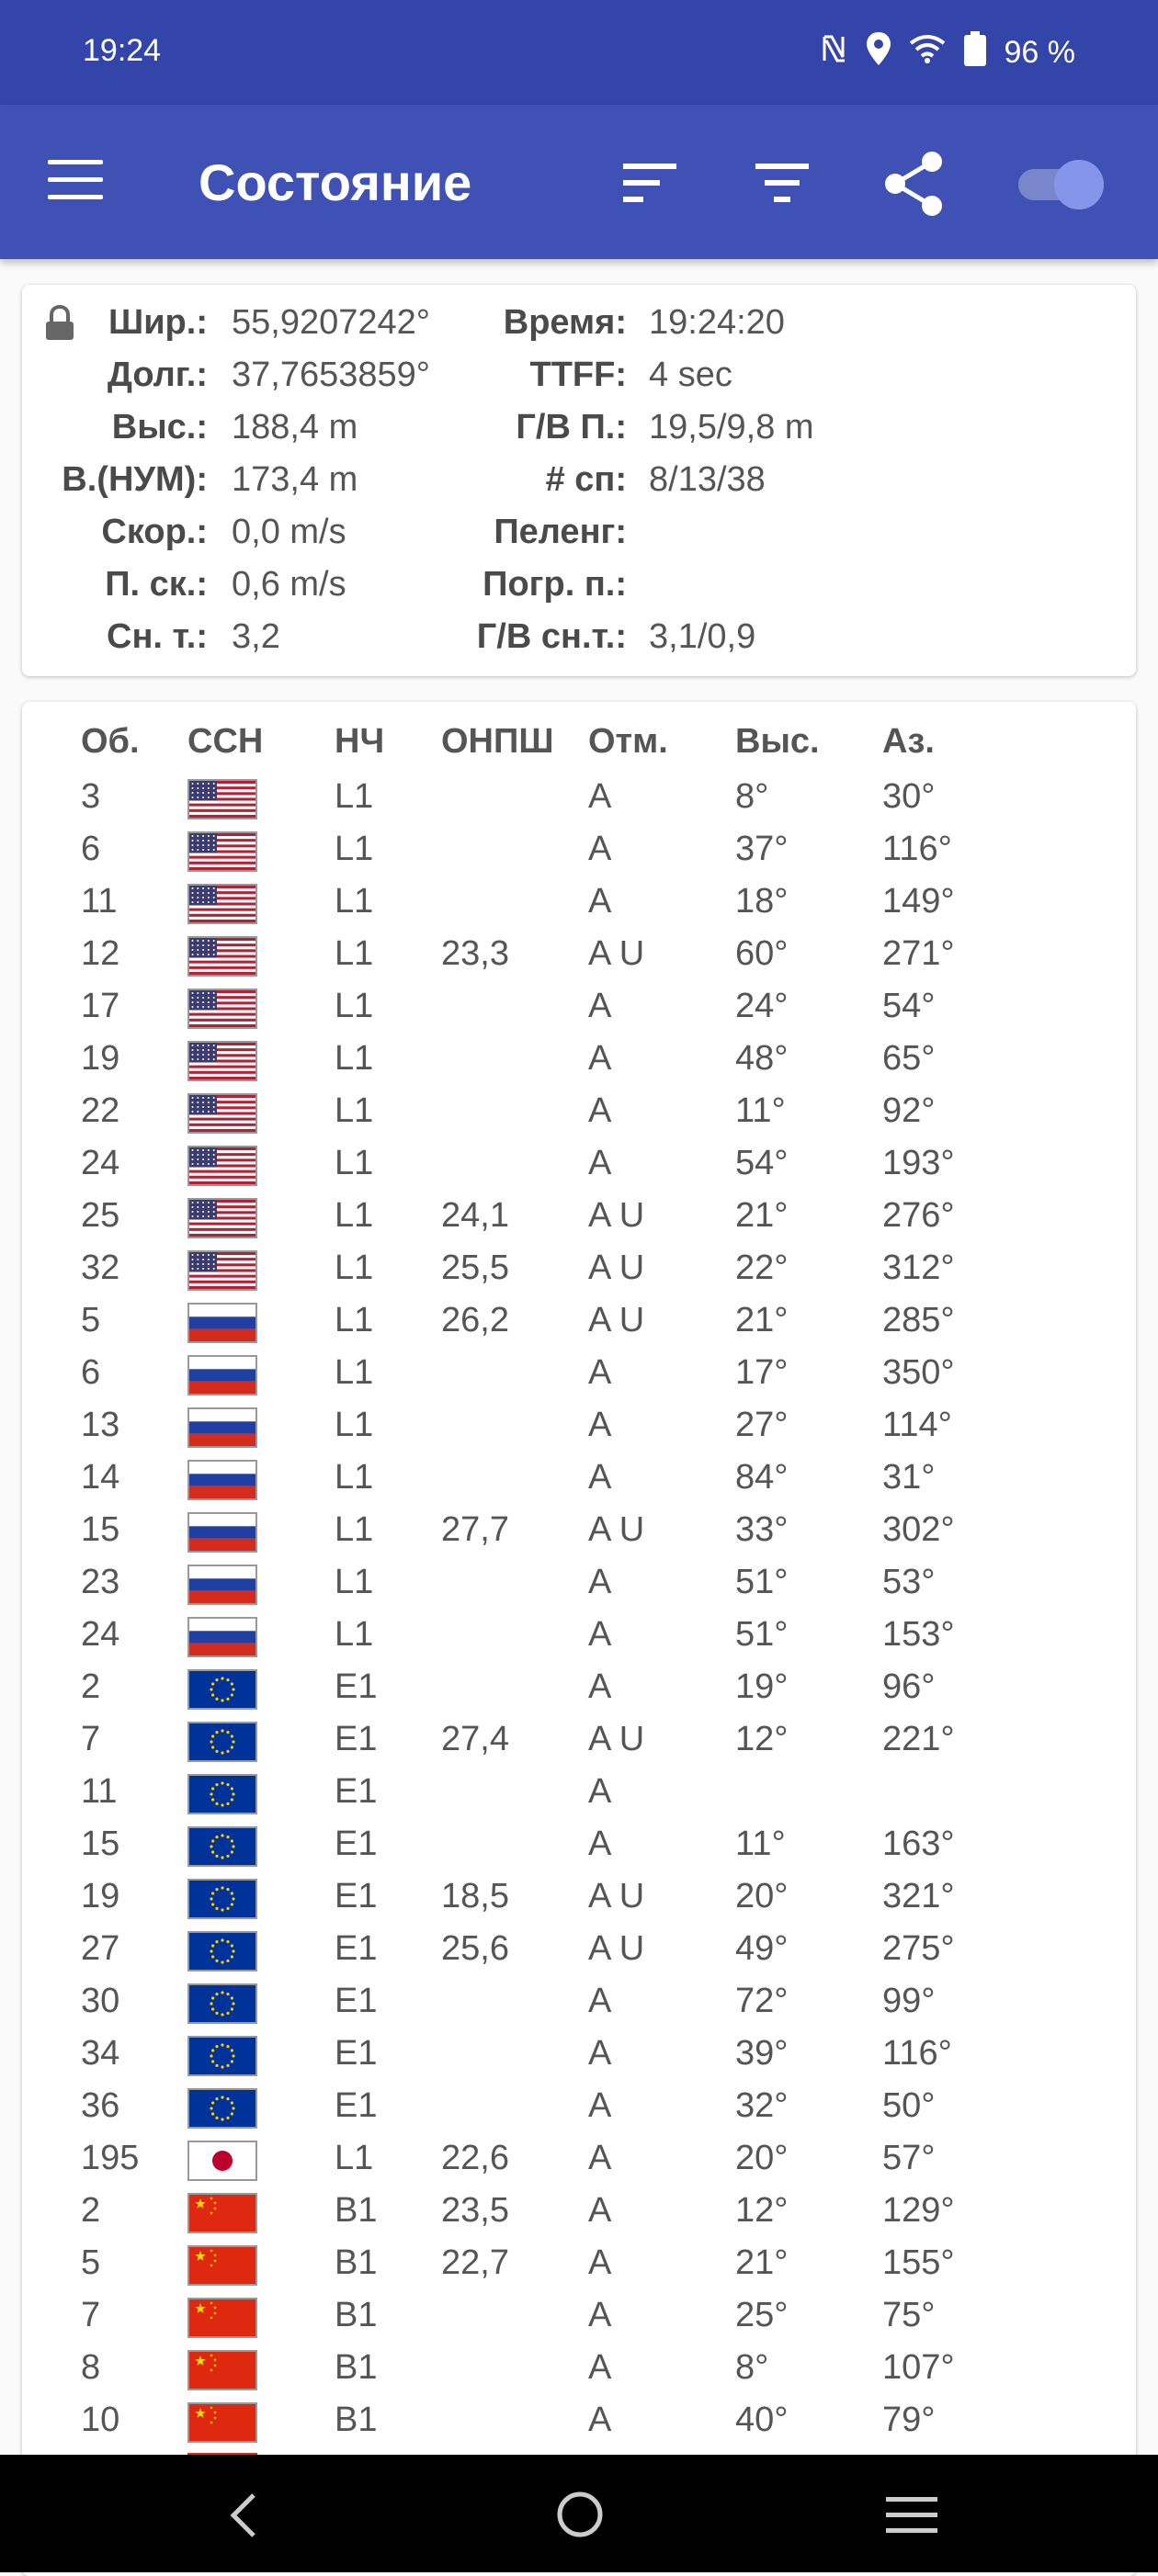 The height and width of the screenshot is (2576, 1158). I want to click on info-label: Погр. п.:, so click(554, 584).